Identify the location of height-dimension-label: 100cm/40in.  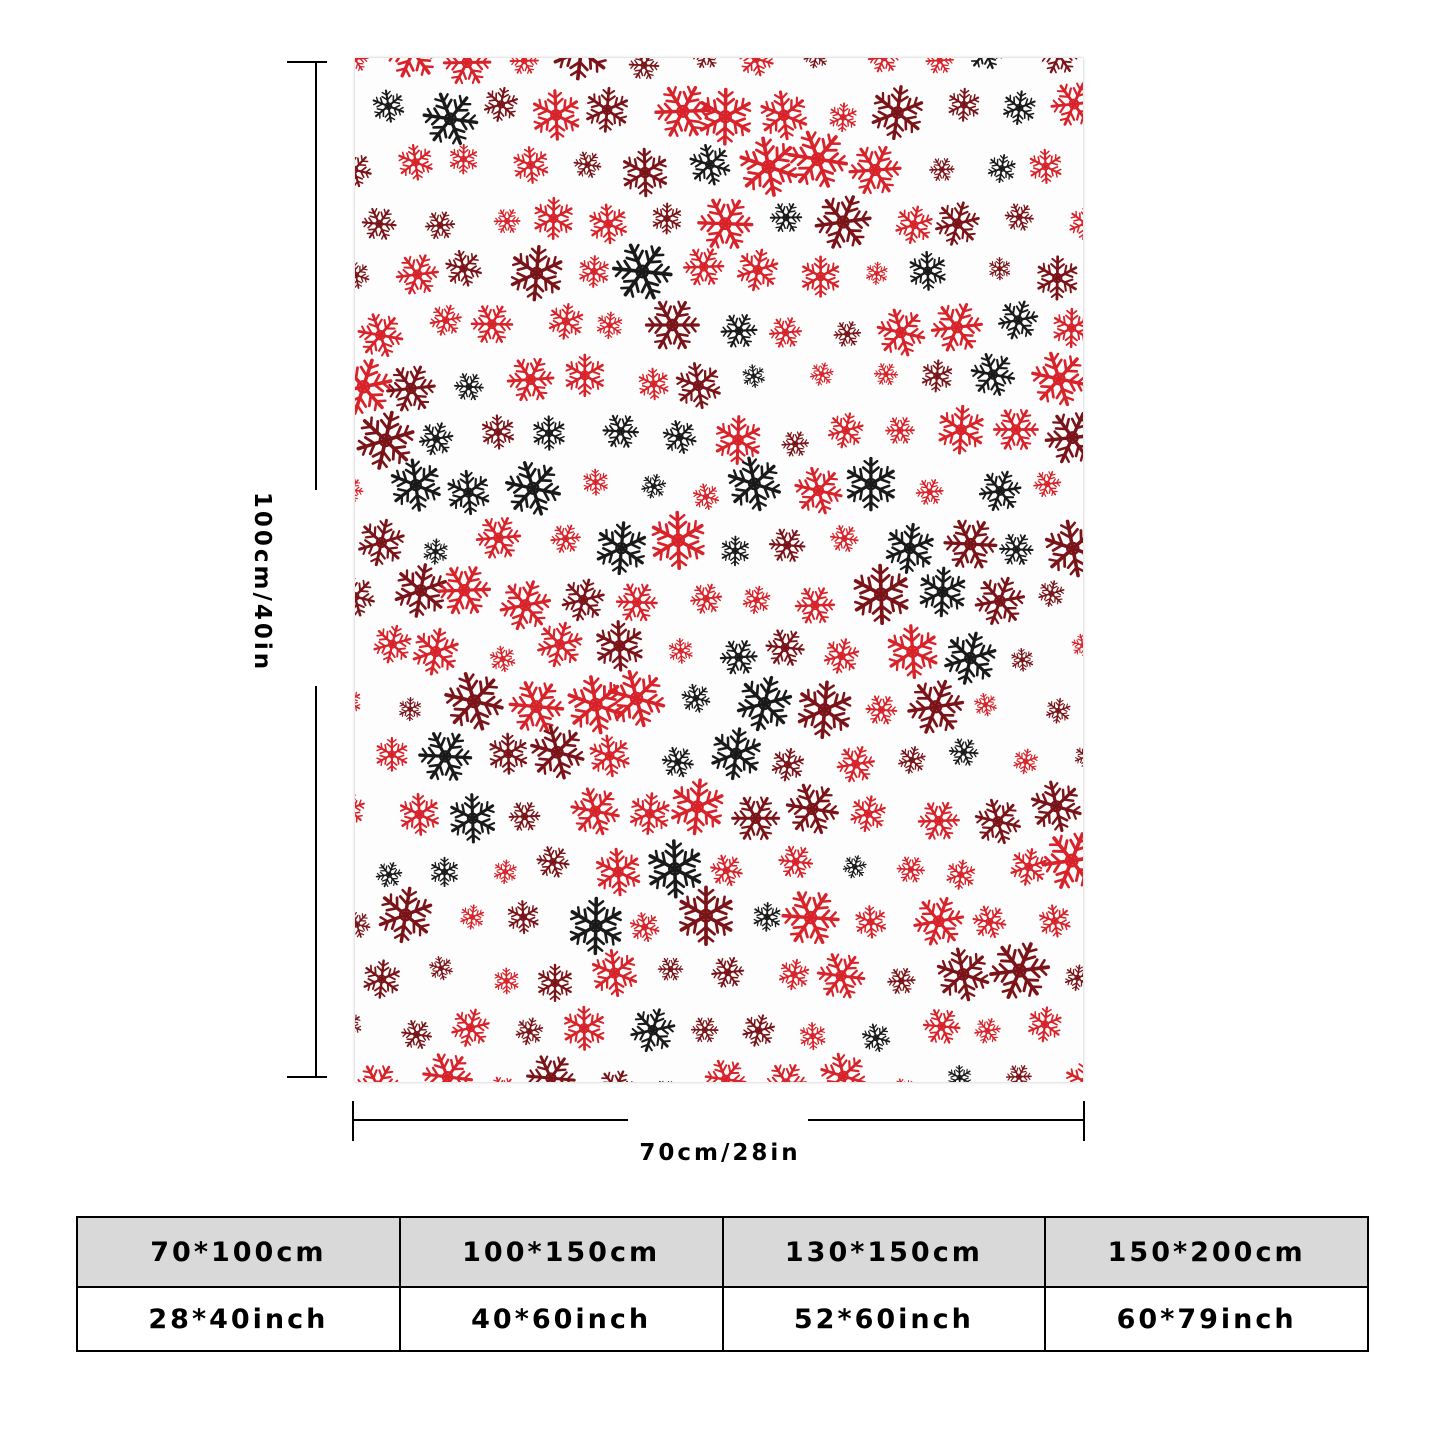
(262, 582).